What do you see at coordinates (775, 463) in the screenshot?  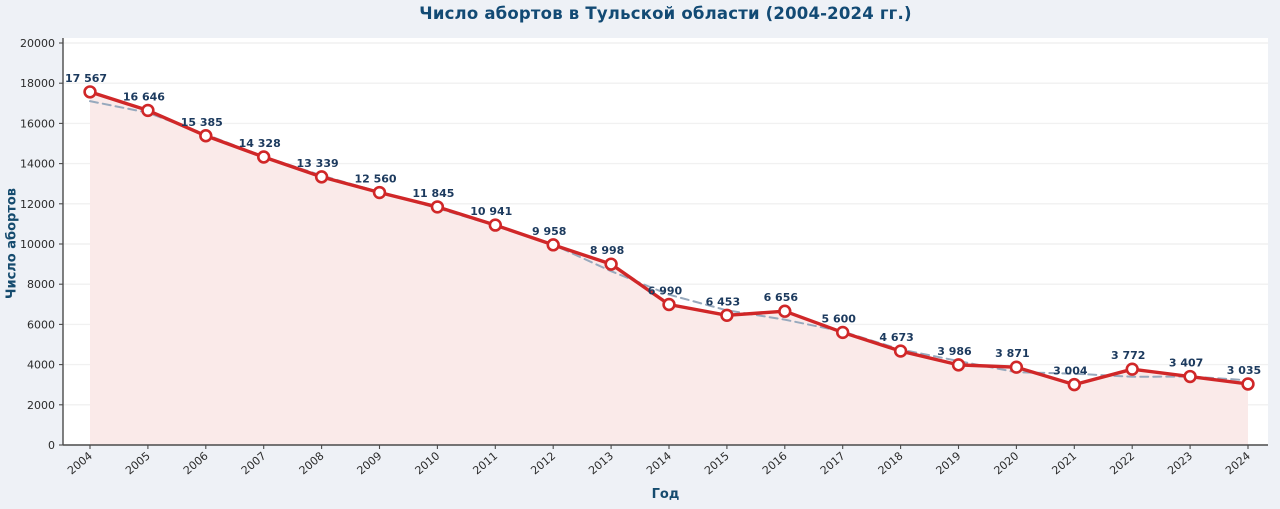 I see `x-tick-label: 2016` at bounding box center [775, 463].